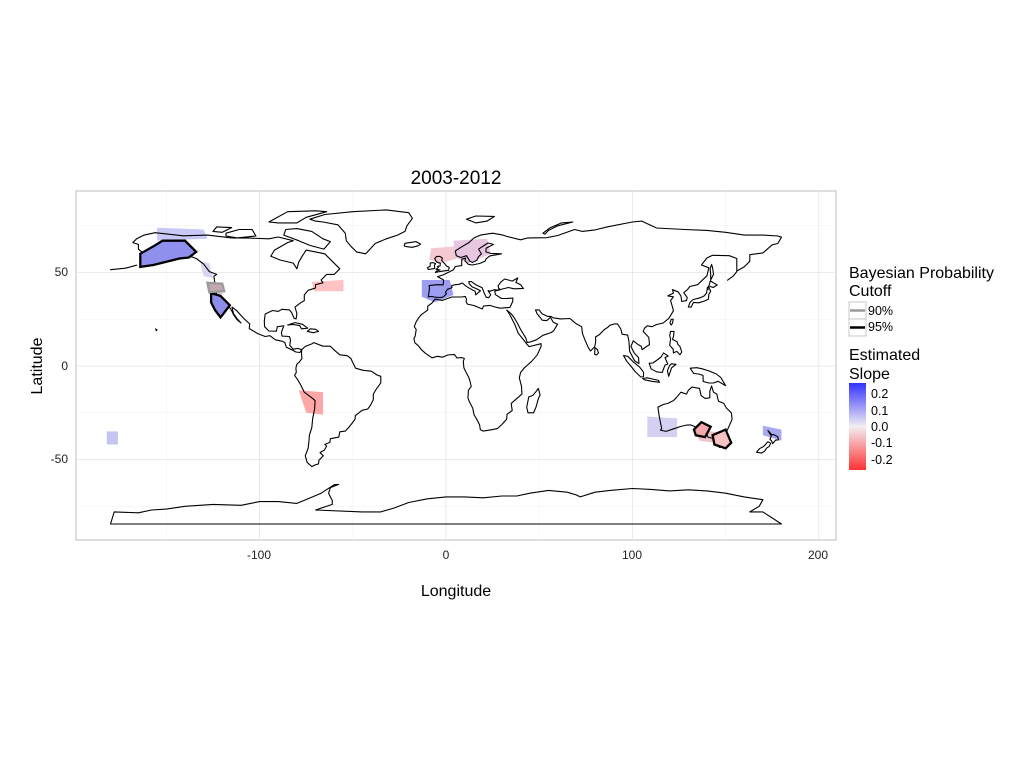 Image resolution: width=1024 pixels, height=768 pixels. Describe the element at coordinates (338, 405) in the screenshot. I see `south-america-coast` at that location.